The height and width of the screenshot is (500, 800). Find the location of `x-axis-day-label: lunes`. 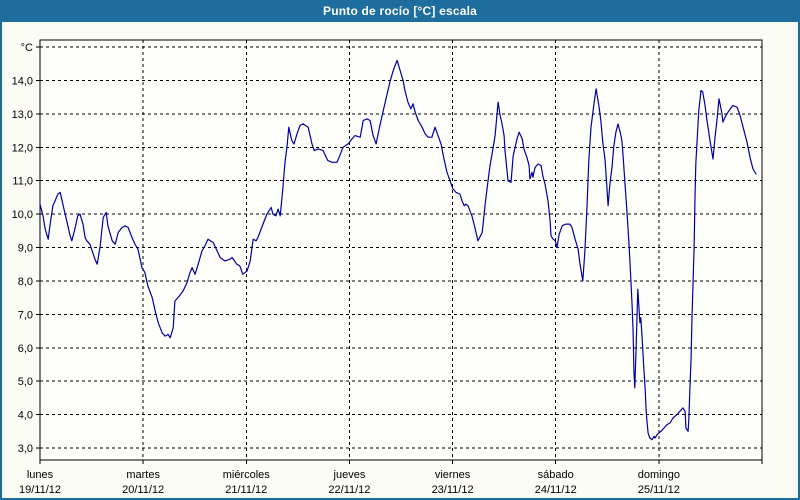

x-axis-day-label: lunes is located at coordinates (40, 475).